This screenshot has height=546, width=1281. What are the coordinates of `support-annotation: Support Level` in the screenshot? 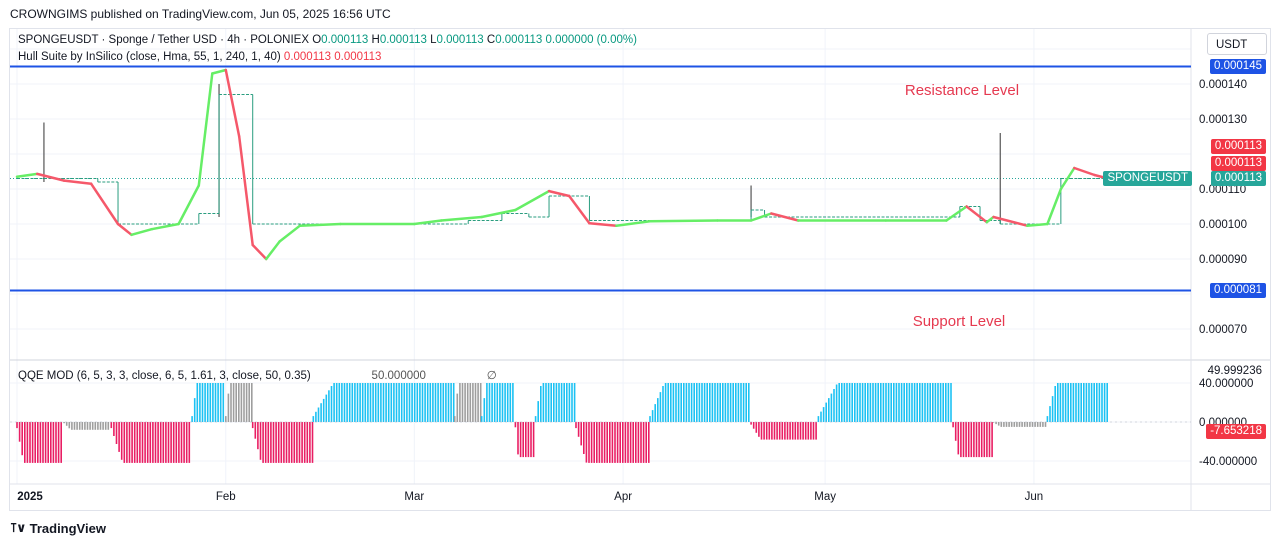 It's located at (959, 321).